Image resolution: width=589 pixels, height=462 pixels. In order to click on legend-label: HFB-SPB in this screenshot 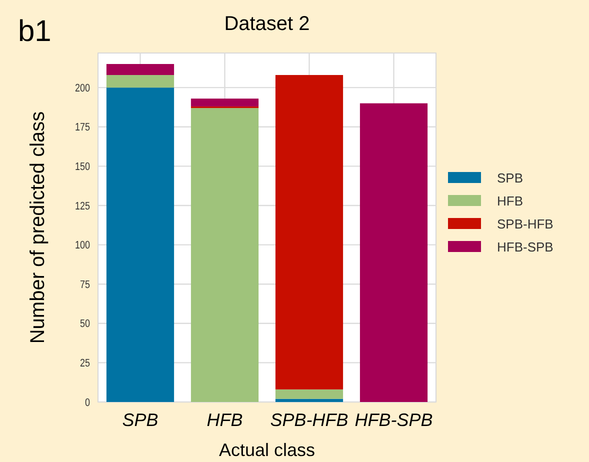, I will do `click(525, 247)`.